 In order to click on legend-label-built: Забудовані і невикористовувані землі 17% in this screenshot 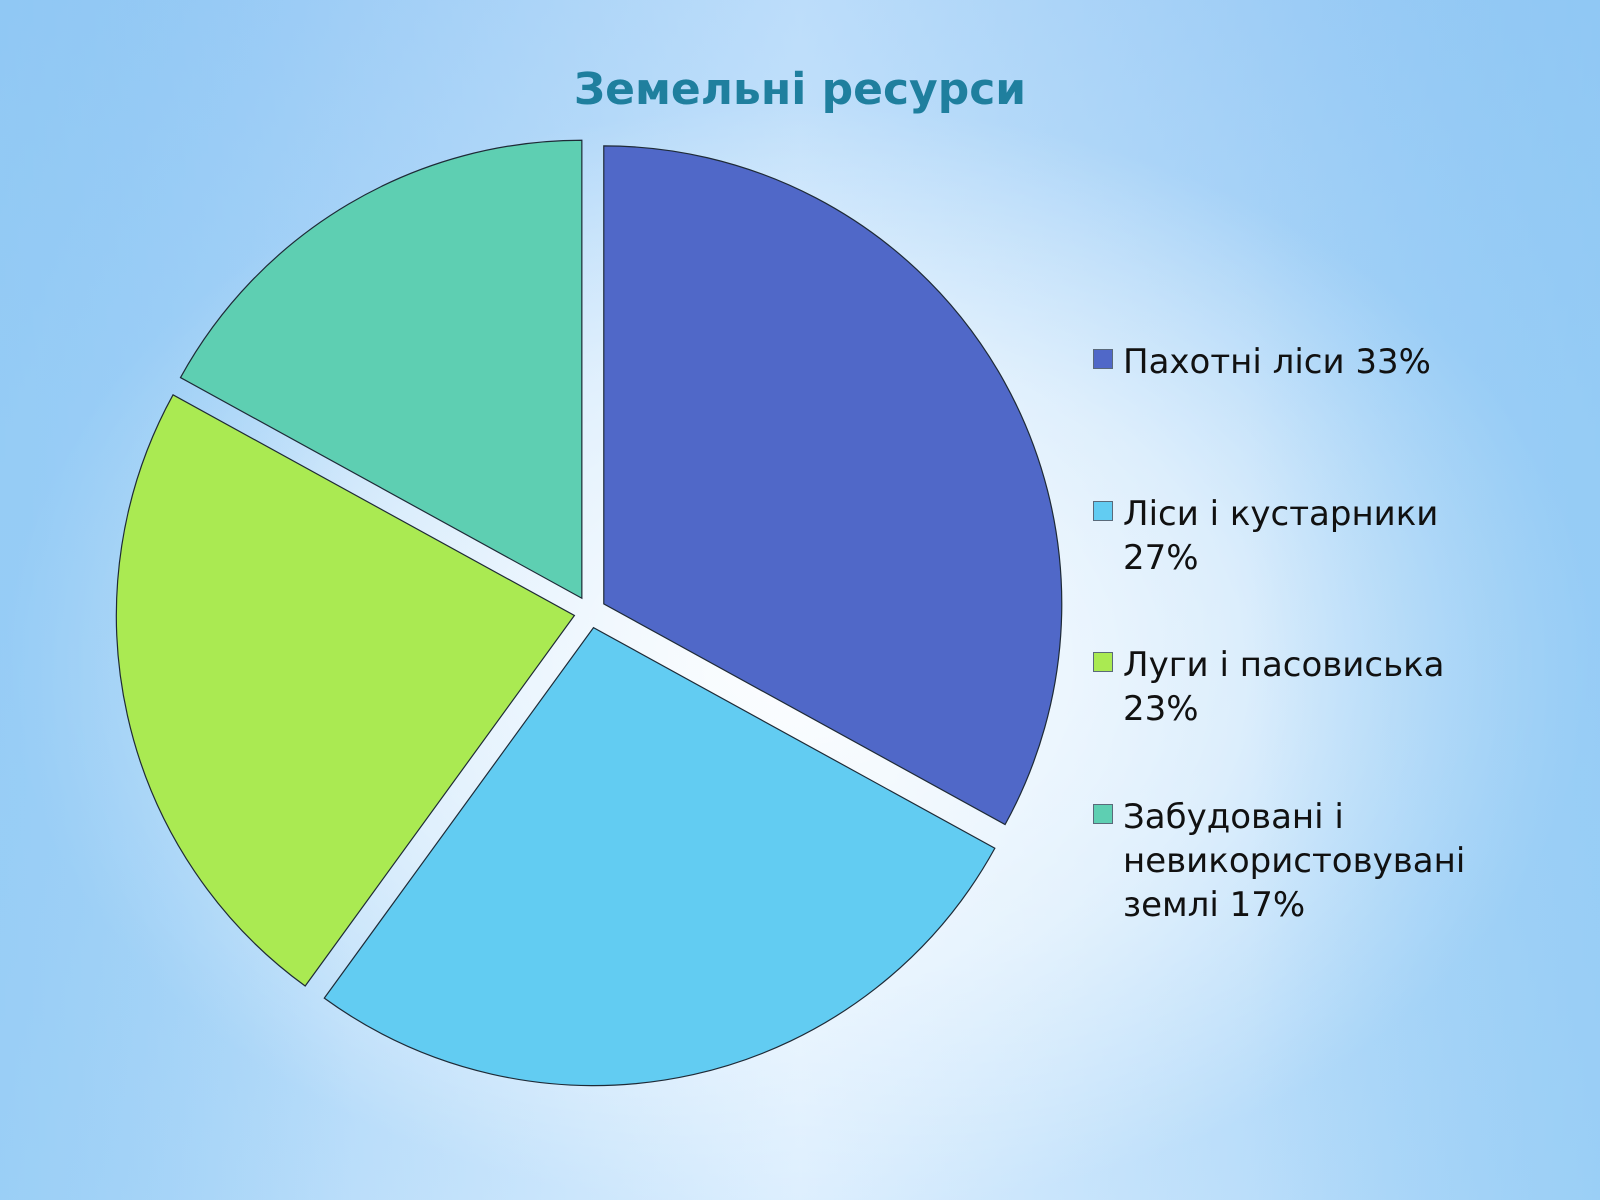, I will do `click(1294, 861)`.